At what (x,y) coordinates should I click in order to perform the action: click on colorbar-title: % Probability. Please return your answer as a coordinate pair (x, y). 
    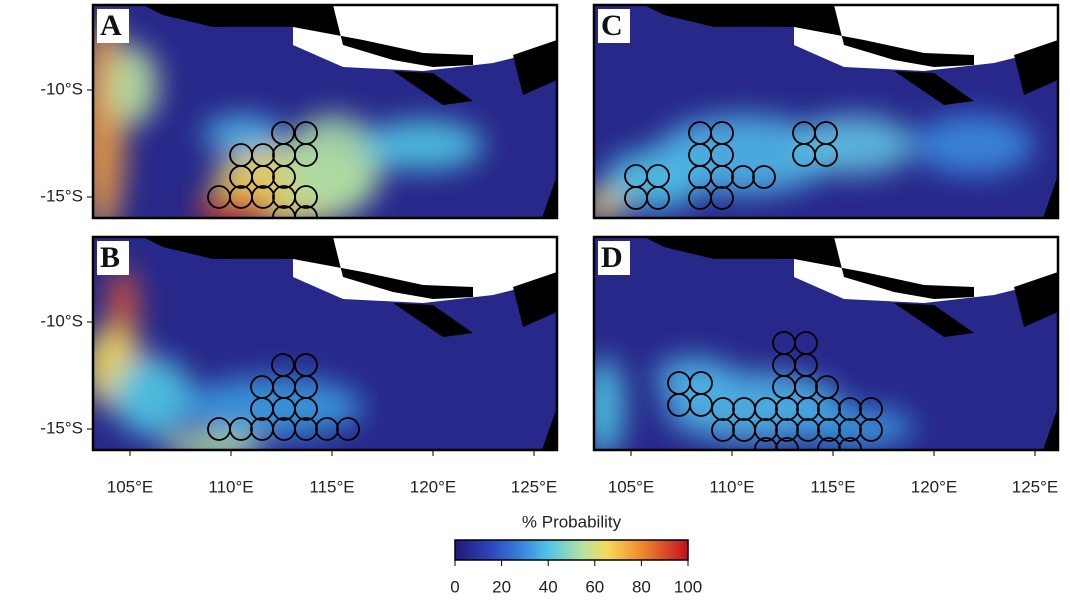
    Looking at the image, I should click on (572, 521).